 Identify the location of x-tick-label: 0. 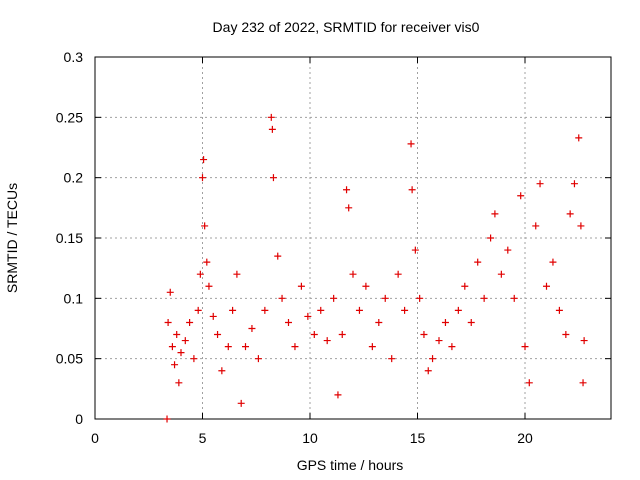
(95, 438).